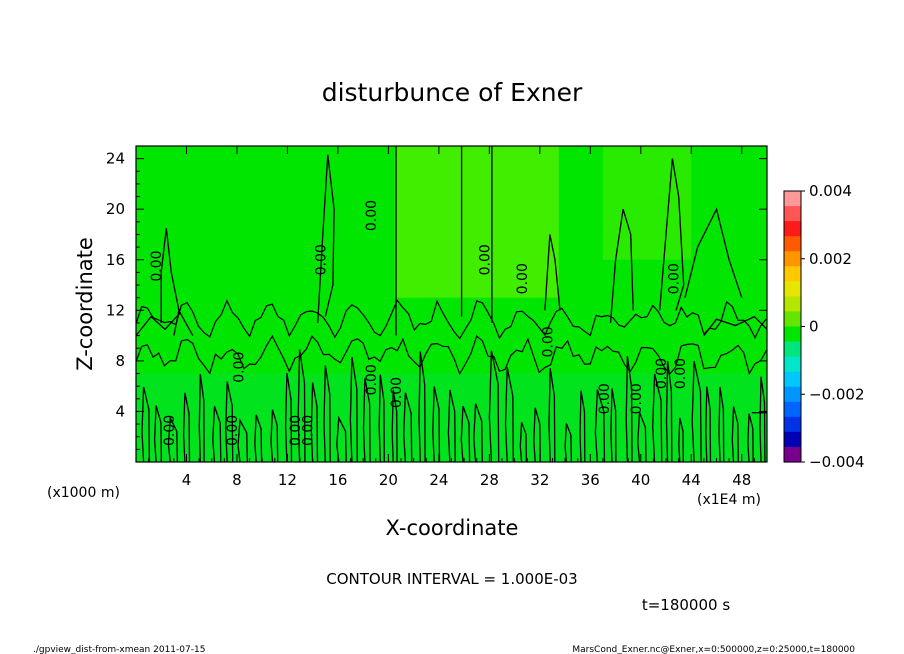  I want to click on x-tick-label: 44, so click(691, 480).